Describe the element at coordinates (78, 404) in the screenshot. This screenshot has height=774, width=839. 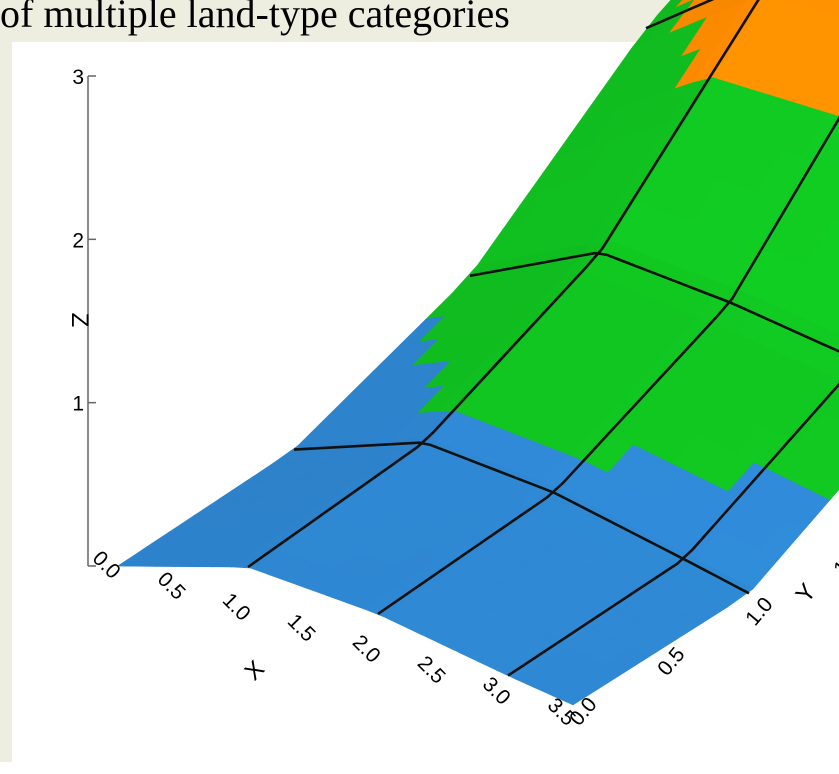
I see `z-tick-label: 1` at that location.